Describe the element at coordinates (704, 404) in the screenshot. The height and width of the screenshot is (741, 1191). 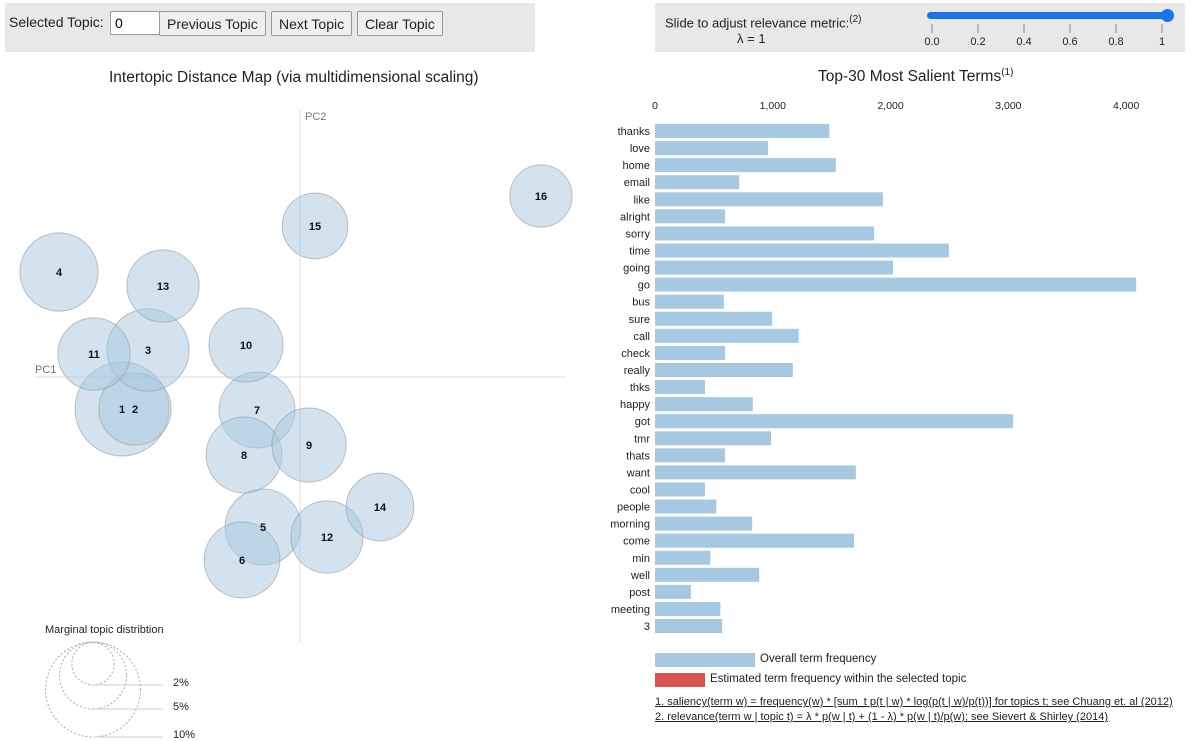
I see `term-bar-happy` at that location.